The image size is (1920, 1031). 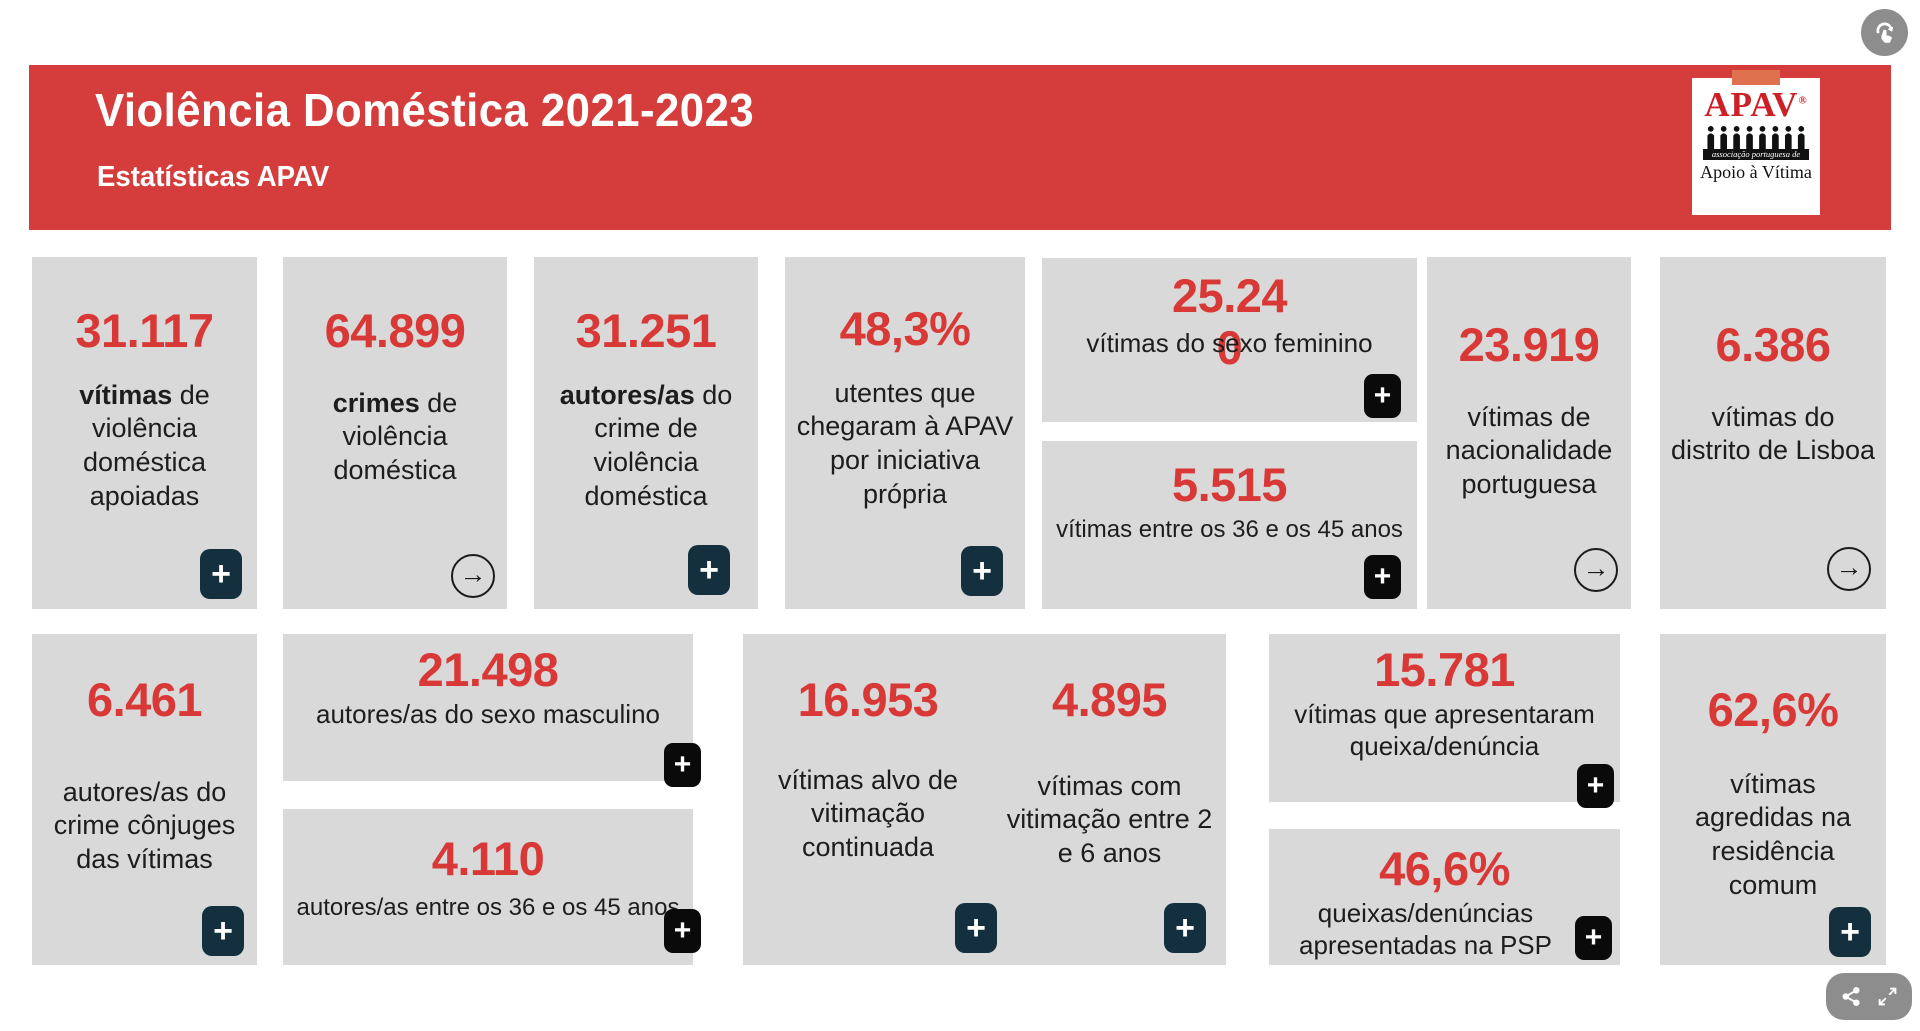 What do you see at coordinates (144, 825) in the screenshot?
I see `stat-label: autores/as do crime cônjuges das vítimas` at bounding box center [144, 825].